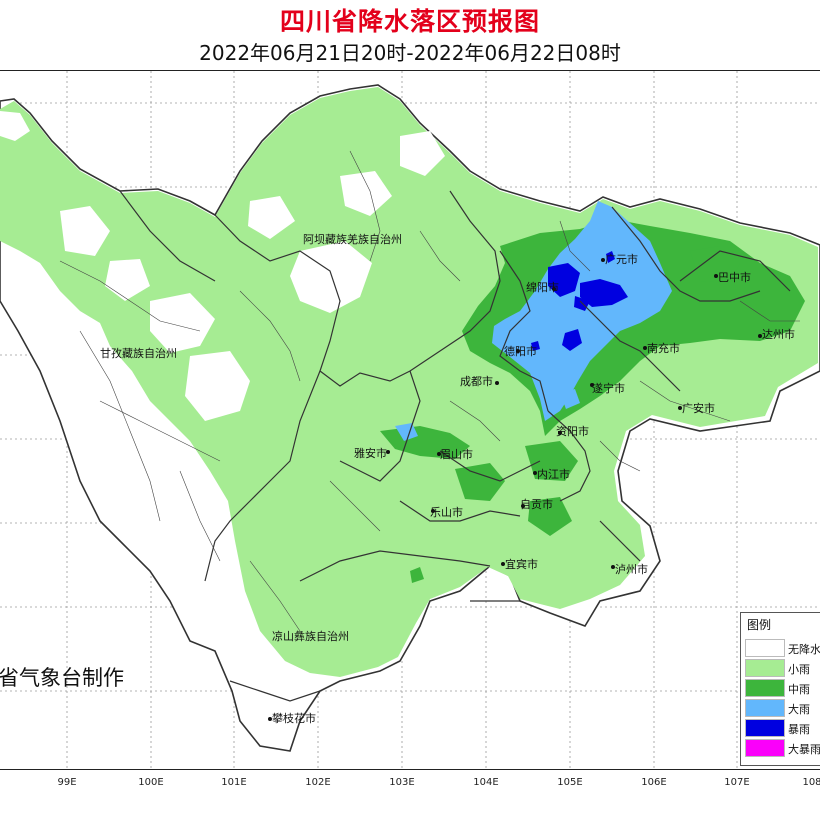 Image resolution: width=820 pixels, height=821 pixels. I want to click on city-label-luzhou: 泸州市, so click(631, 569).